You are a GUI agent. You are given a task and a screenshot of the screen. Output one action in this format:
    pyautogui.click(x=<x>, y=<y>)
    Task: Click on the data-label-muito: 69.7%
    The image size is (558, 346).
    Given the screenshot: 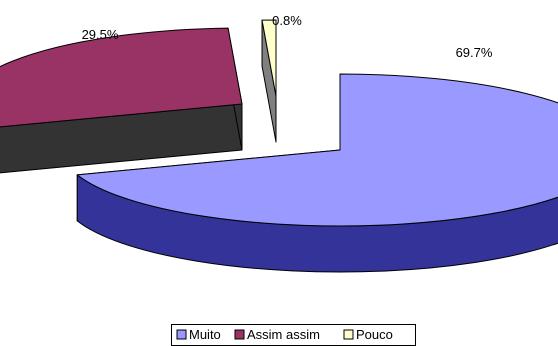 What is the action you would take?
    pyautogui.click(x=474, y=52)
    